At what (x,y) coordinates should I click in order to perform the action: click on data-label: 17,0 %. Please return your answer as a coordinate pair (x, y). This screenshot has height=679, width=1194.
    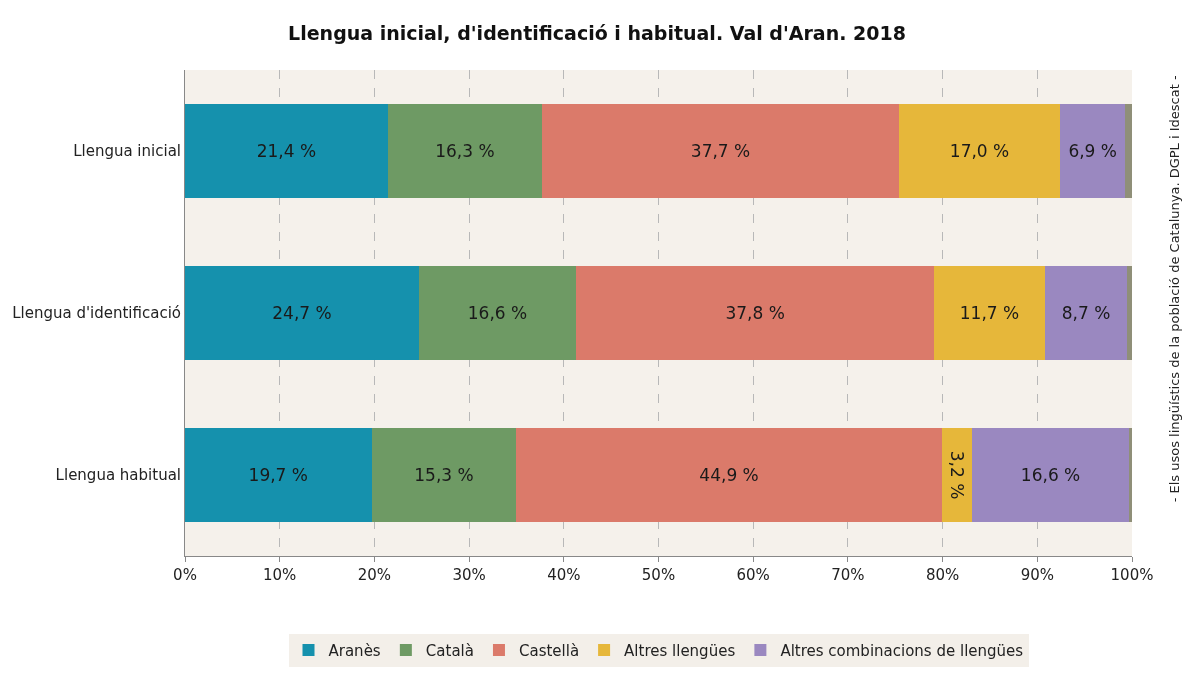
    Looking at the image, I should click on (979, 151).